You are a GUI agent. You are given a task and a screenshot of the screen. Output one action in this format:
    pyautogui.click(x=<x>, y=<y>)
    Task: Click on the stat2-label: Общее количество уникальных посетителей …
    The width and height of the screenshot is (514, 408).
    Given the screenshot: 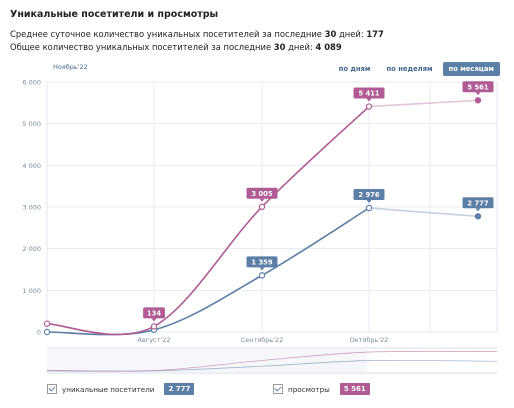 What is the action you would take?
    pyautogui.click(x=141, y=47)
    